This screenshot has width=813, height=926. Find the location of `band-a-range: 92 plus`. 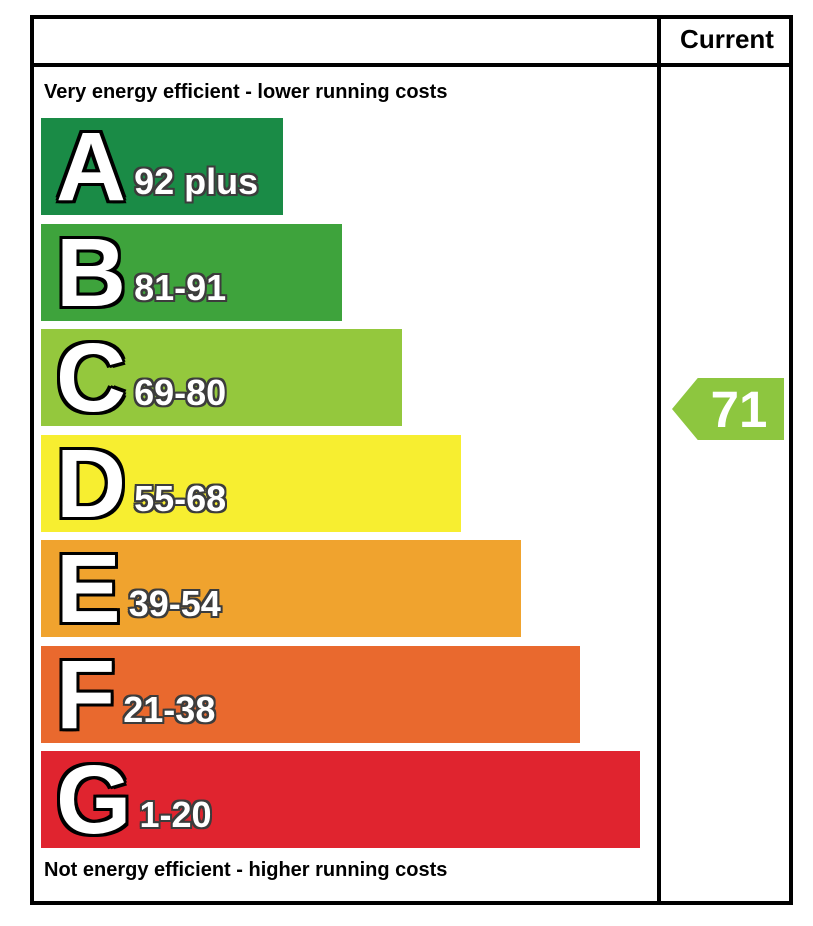

band-a-range: 92 plus is located at coordinates (196, 181).